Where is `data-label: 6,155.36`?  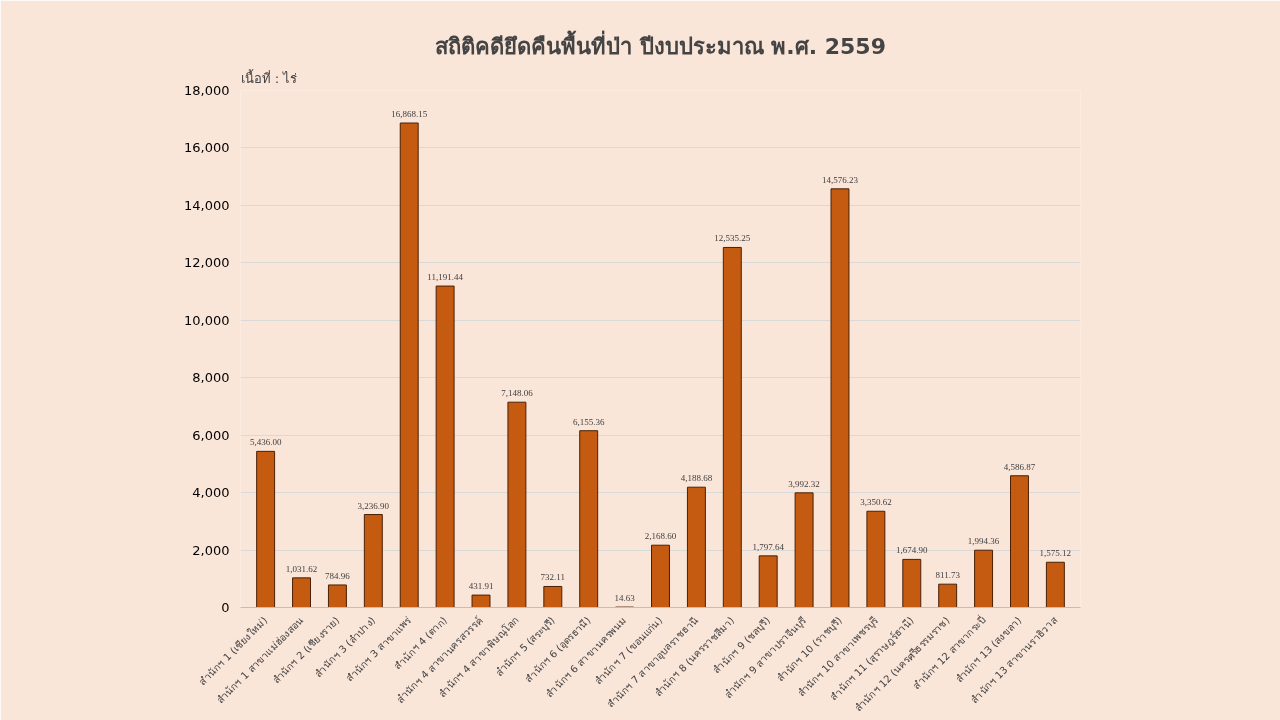
data-label: 6,155.36 is located at coordinates (588, 421).